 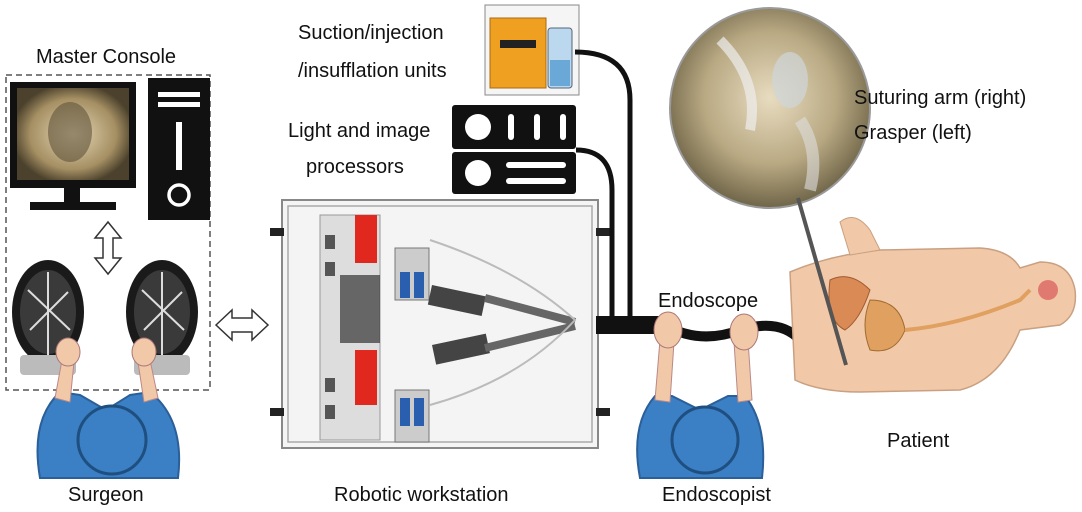 I want to click on suturing-arm-label: Suturing arm (right), so click(x=940, y=98).